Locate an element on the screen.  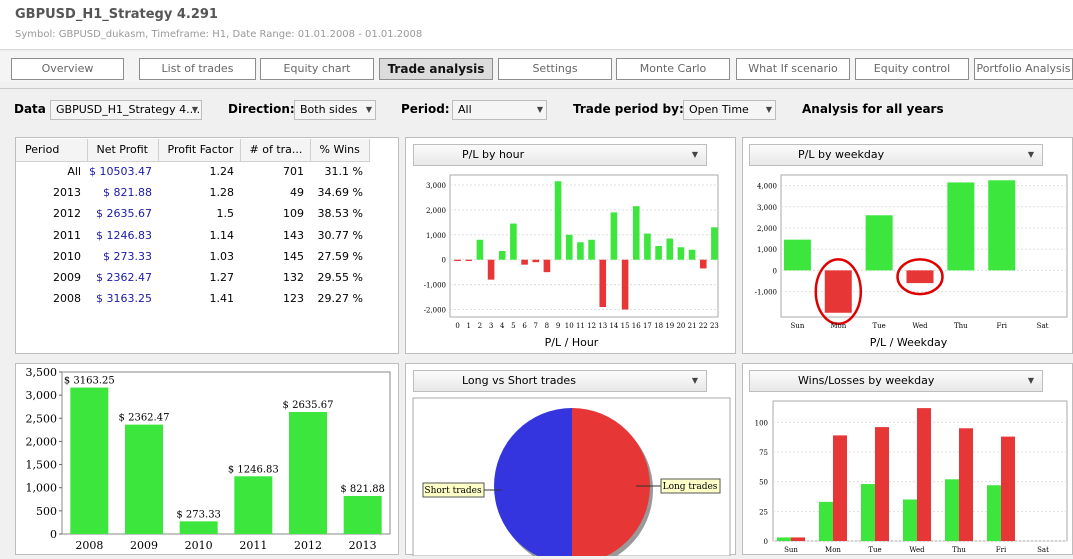
table-cell: 132 is located at coordinates (293, 278).